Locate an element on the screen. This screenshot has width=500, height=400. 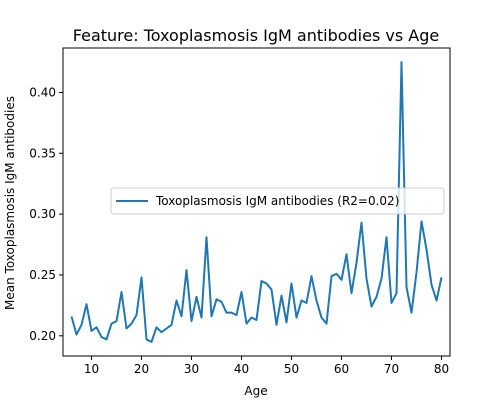
x-tick-label: 40 is located at coordinates (241, 369).